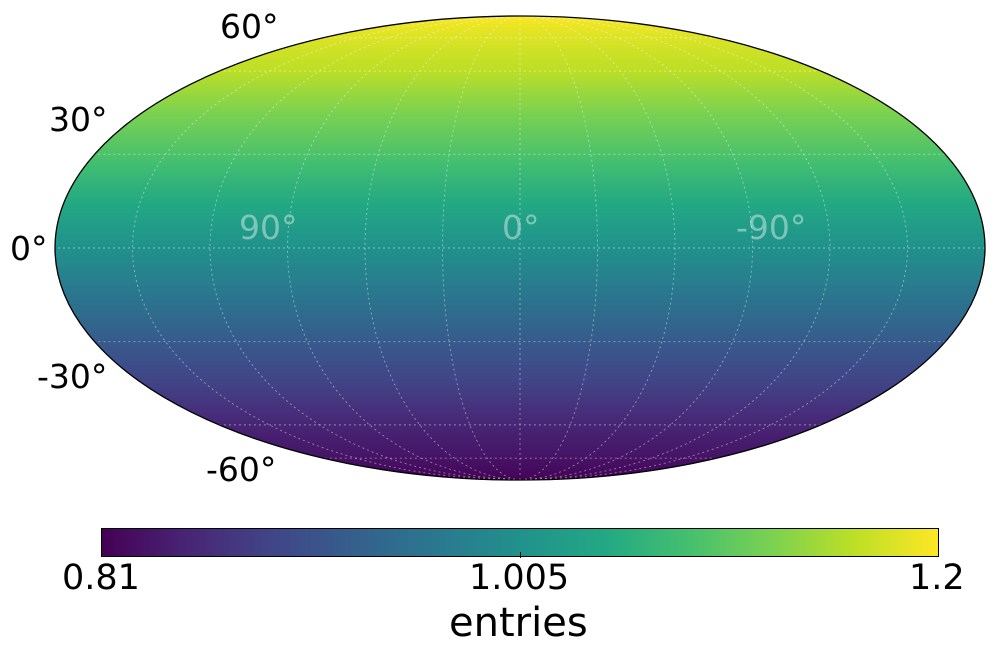 This screenshot has height=655, width=995. I want to click on lat-label-0: 0°, so click(29, 248).